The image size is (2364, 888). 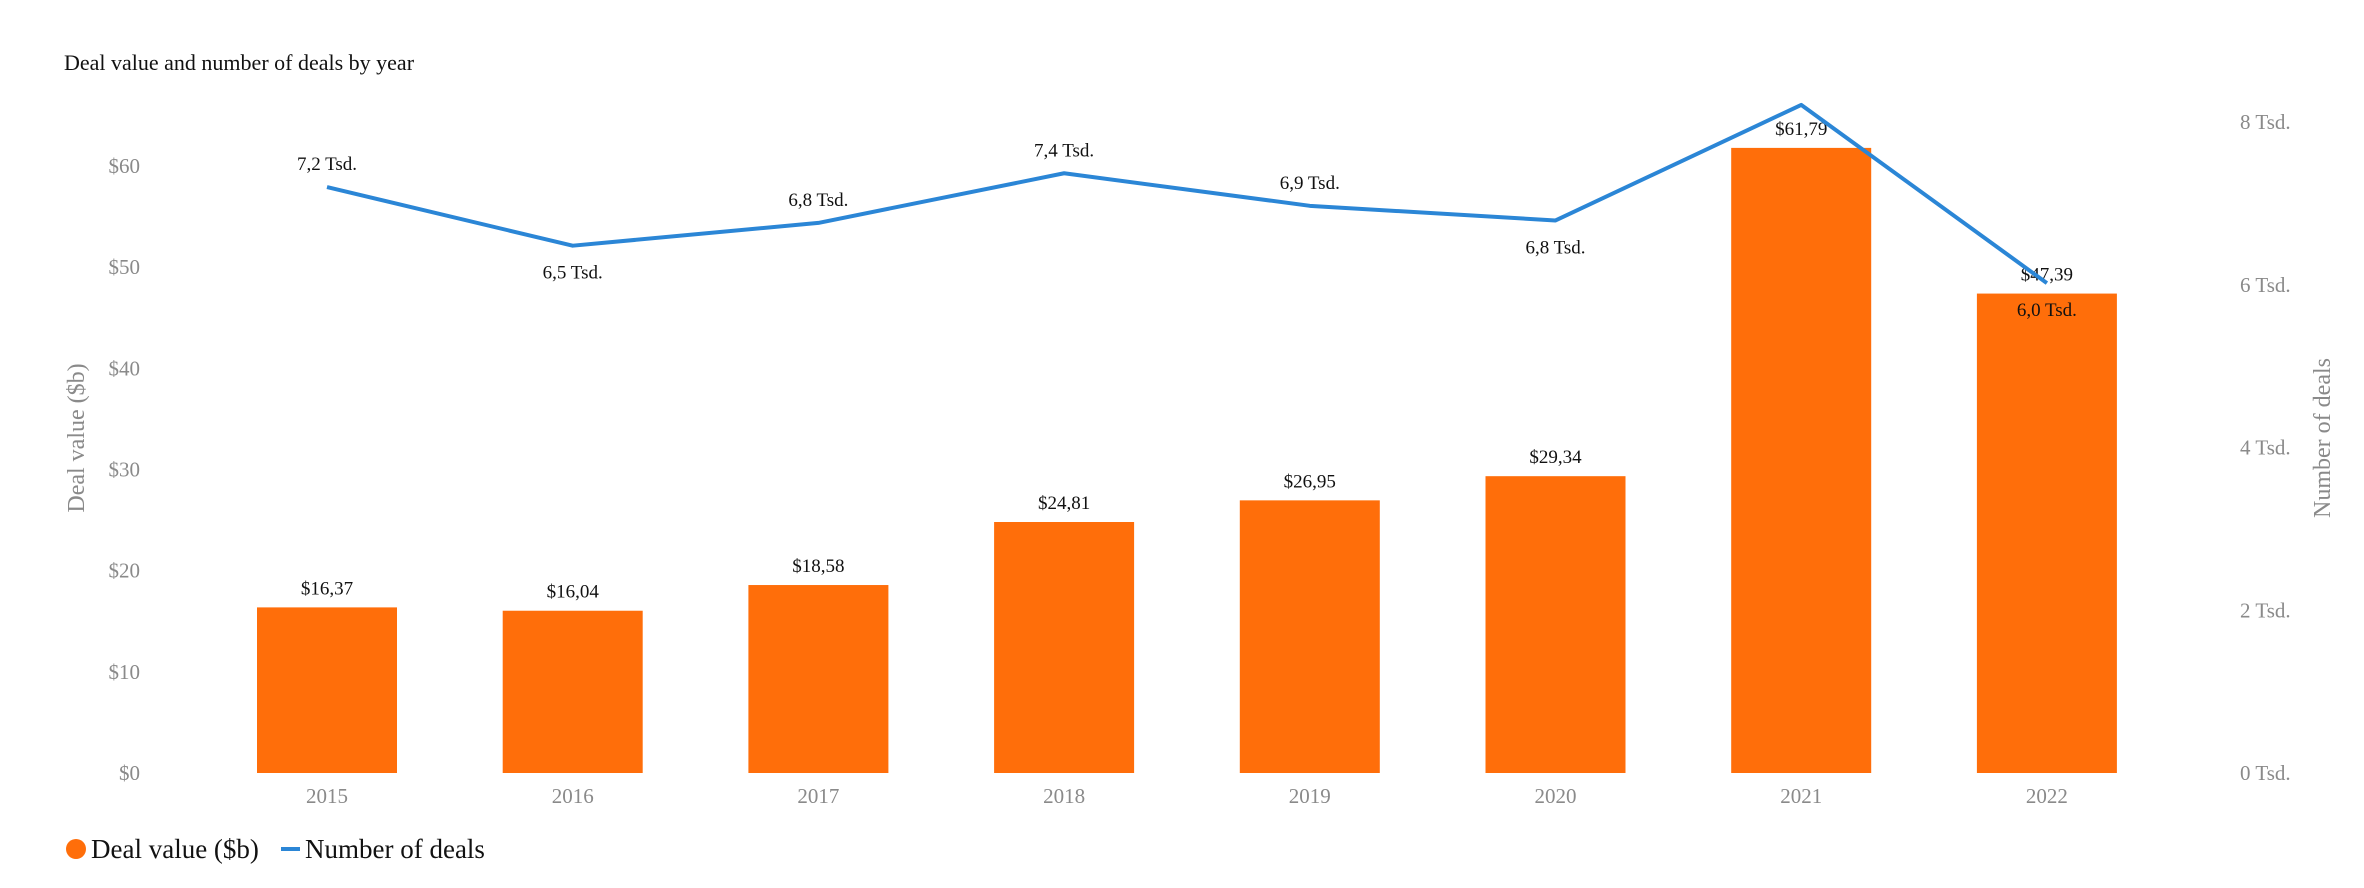 I want to click on legend: Deal value ($b) Number of deals, so click(x=275, y=849).